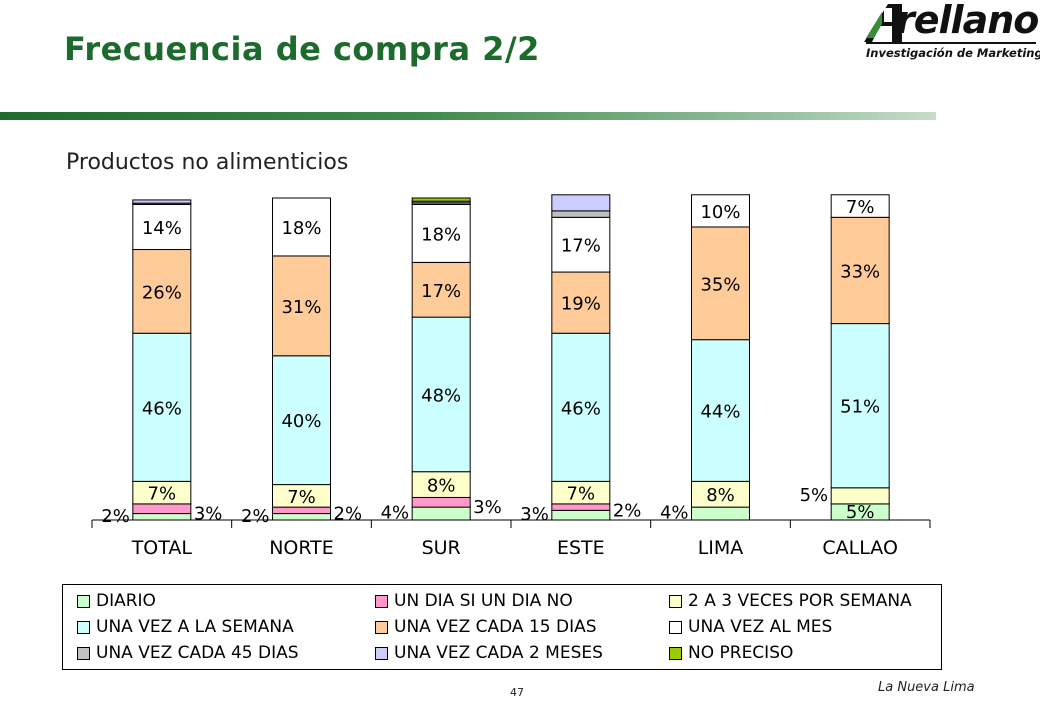 The height and width of the screenshot is (720, 1040). I want to click on header-divider, so click(468, 116).